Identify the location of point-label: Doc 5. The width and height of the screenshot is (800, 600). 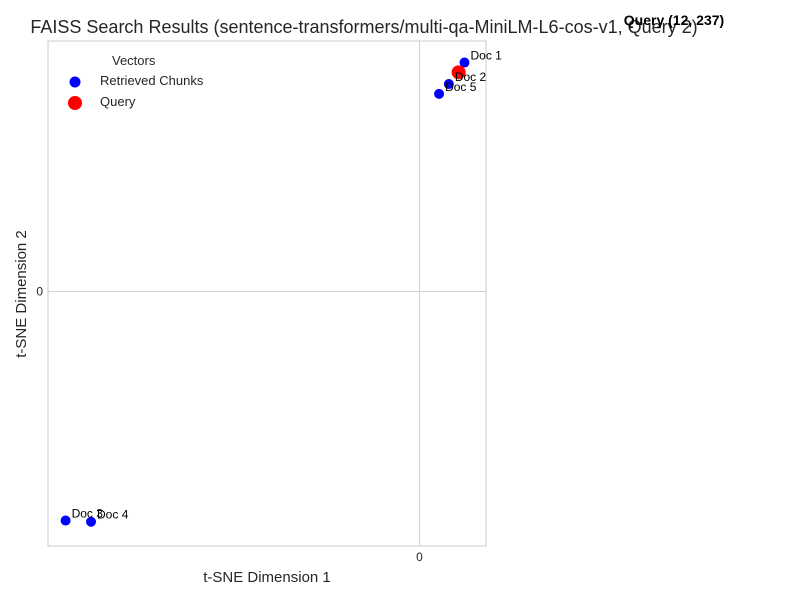
(461, 87).